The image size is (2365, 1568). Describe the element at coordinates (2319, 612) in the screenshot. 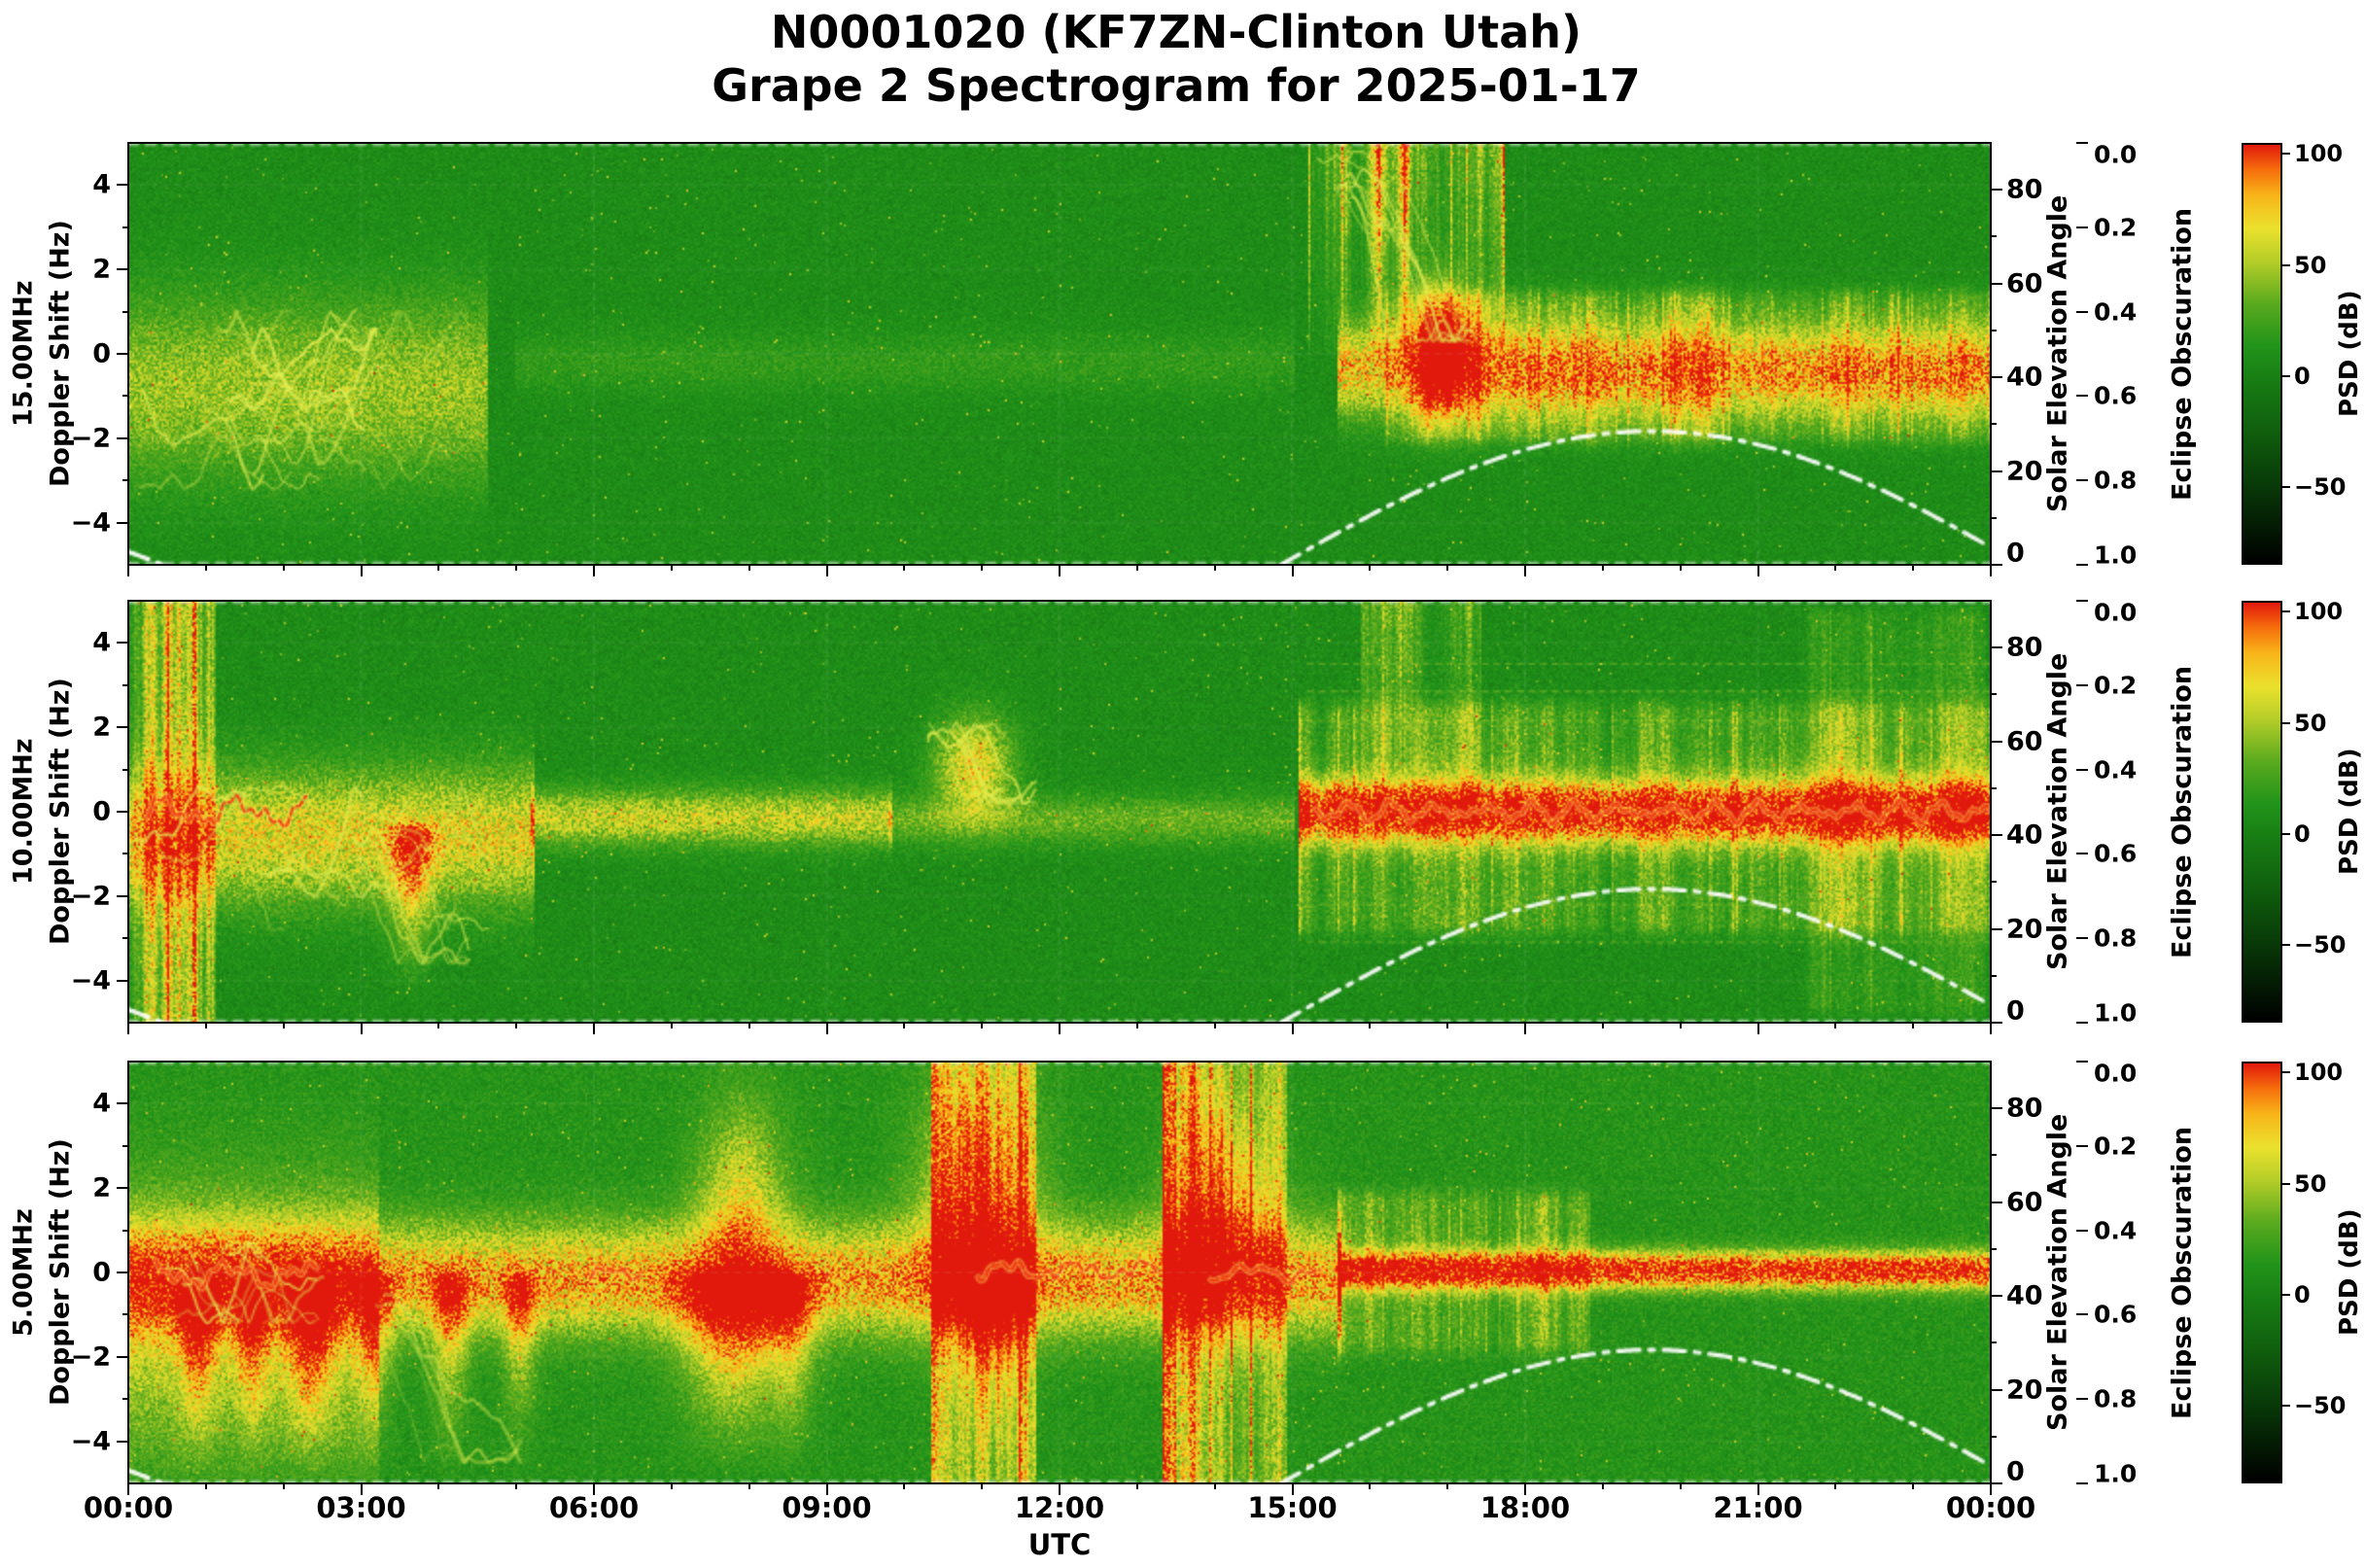

I see `psd-tick-label: 100` at that location.